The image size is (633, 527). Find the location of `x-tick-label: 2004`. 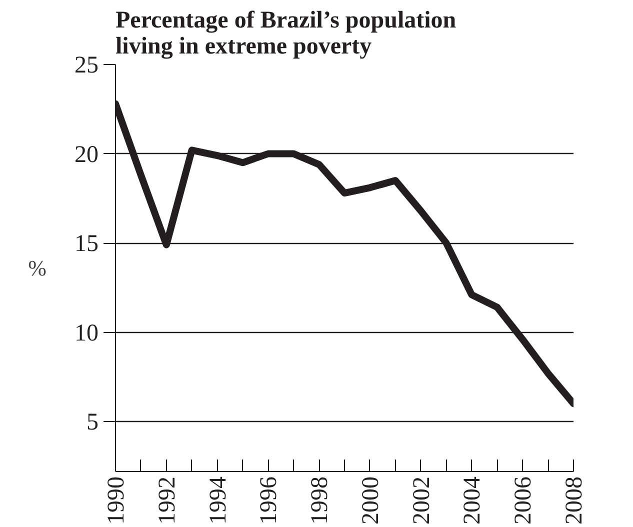

x-tick-label: 2004 is located at coordinates (473, 500).